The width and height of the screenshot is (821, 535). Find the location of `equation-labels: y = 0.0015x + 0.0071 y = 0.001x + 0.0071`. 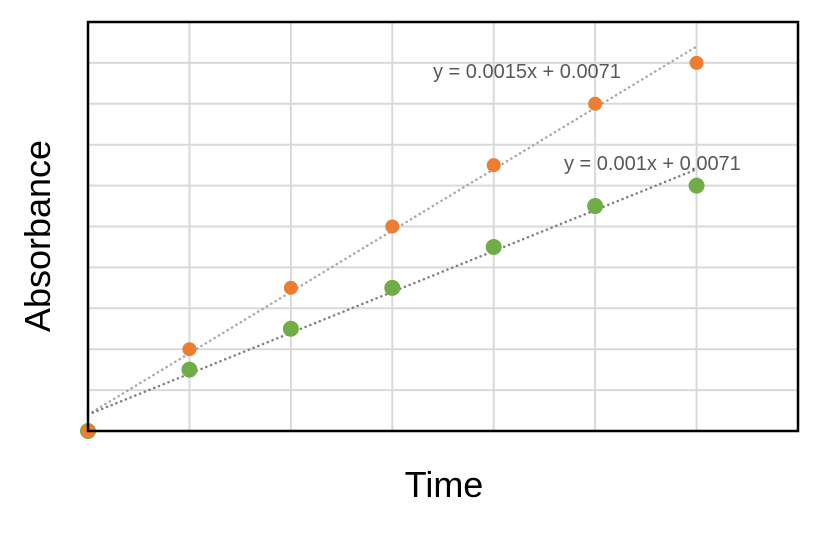

equation-labels: y = 0.0015x + 0.0071 y = 0.001x + 0.0071 is located at coordinates (587, 118).